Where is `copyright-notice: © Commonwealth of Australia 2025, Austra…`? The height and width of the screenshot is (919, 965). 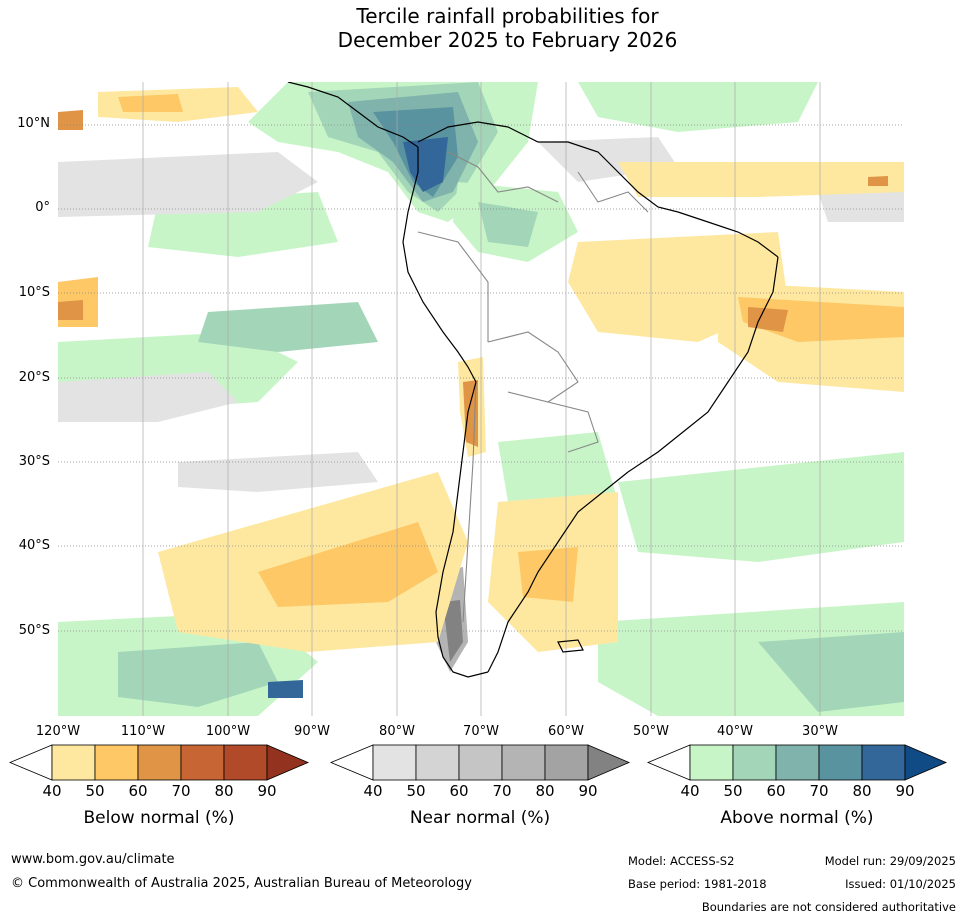
copyright-notice: © Commonwealth of Australia 2025, Austra… is located at coordinates (241, 883).